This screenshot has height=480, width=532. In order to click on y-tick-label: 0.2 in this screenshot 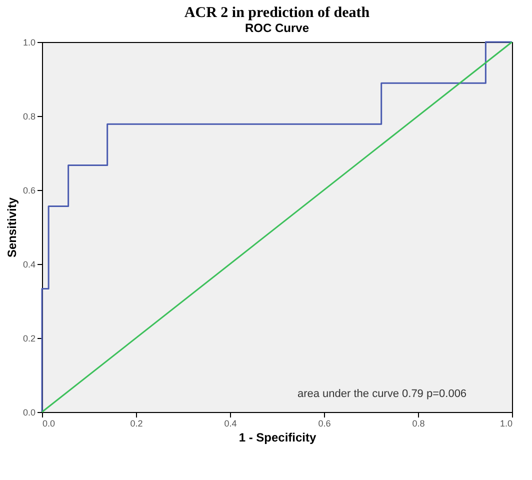, I will do `click(29, 339)`.